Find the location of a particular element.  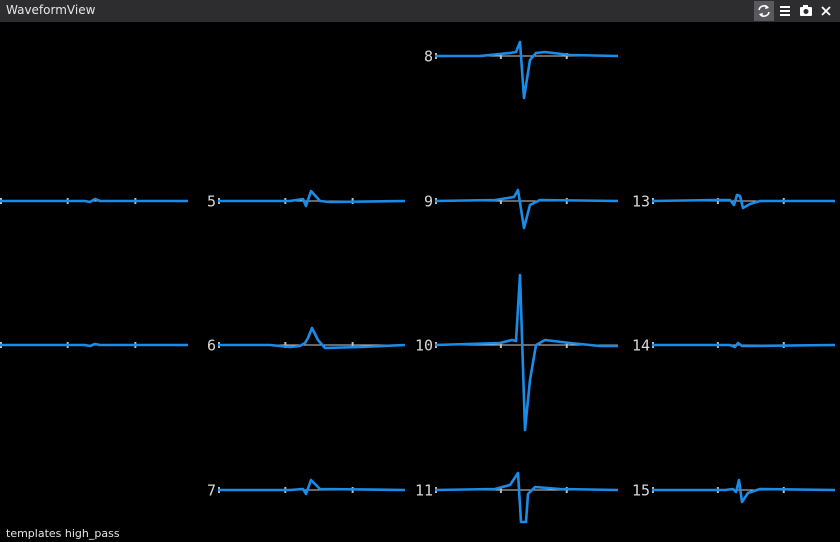

refresh-arrows is located at coordinates (764, 11).